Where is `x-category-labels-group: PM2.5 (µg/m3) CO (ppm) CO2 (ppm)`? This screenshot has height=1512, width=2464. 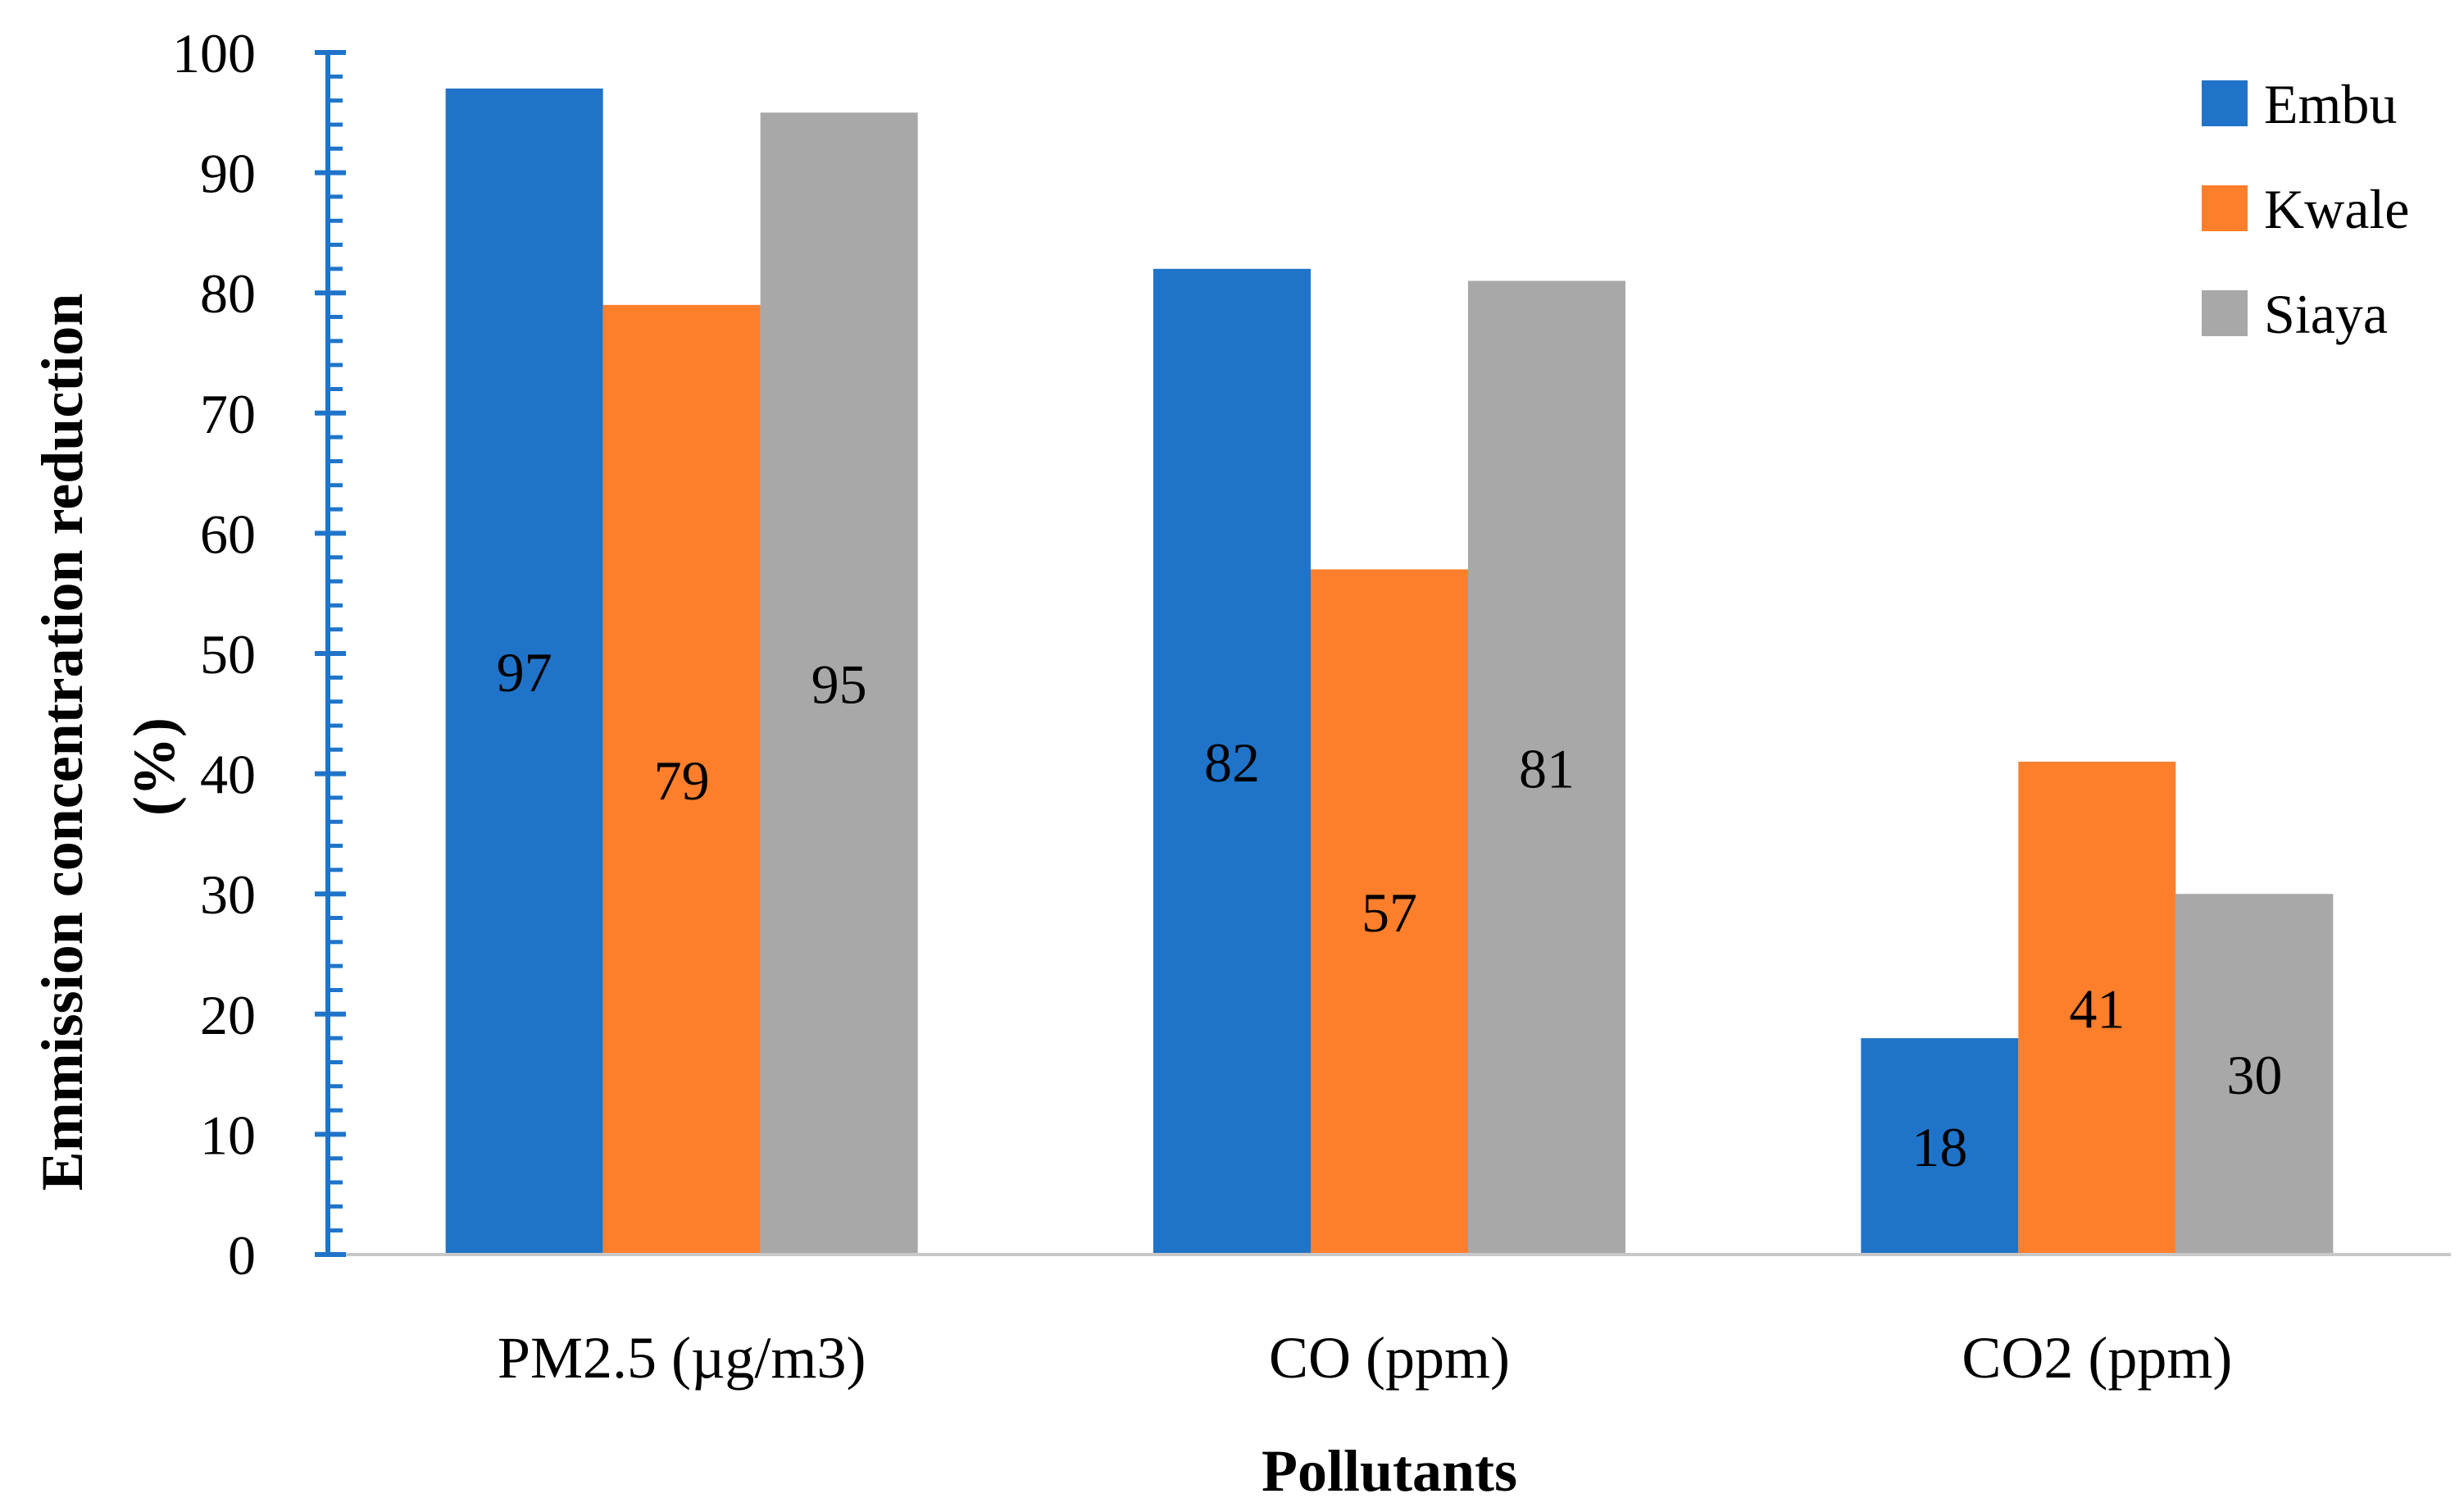 x-category-labels-group: PM2.5 (µg/m3) CO (ppm) CO2 (ppm) is located at coordinates (1365, 1358).